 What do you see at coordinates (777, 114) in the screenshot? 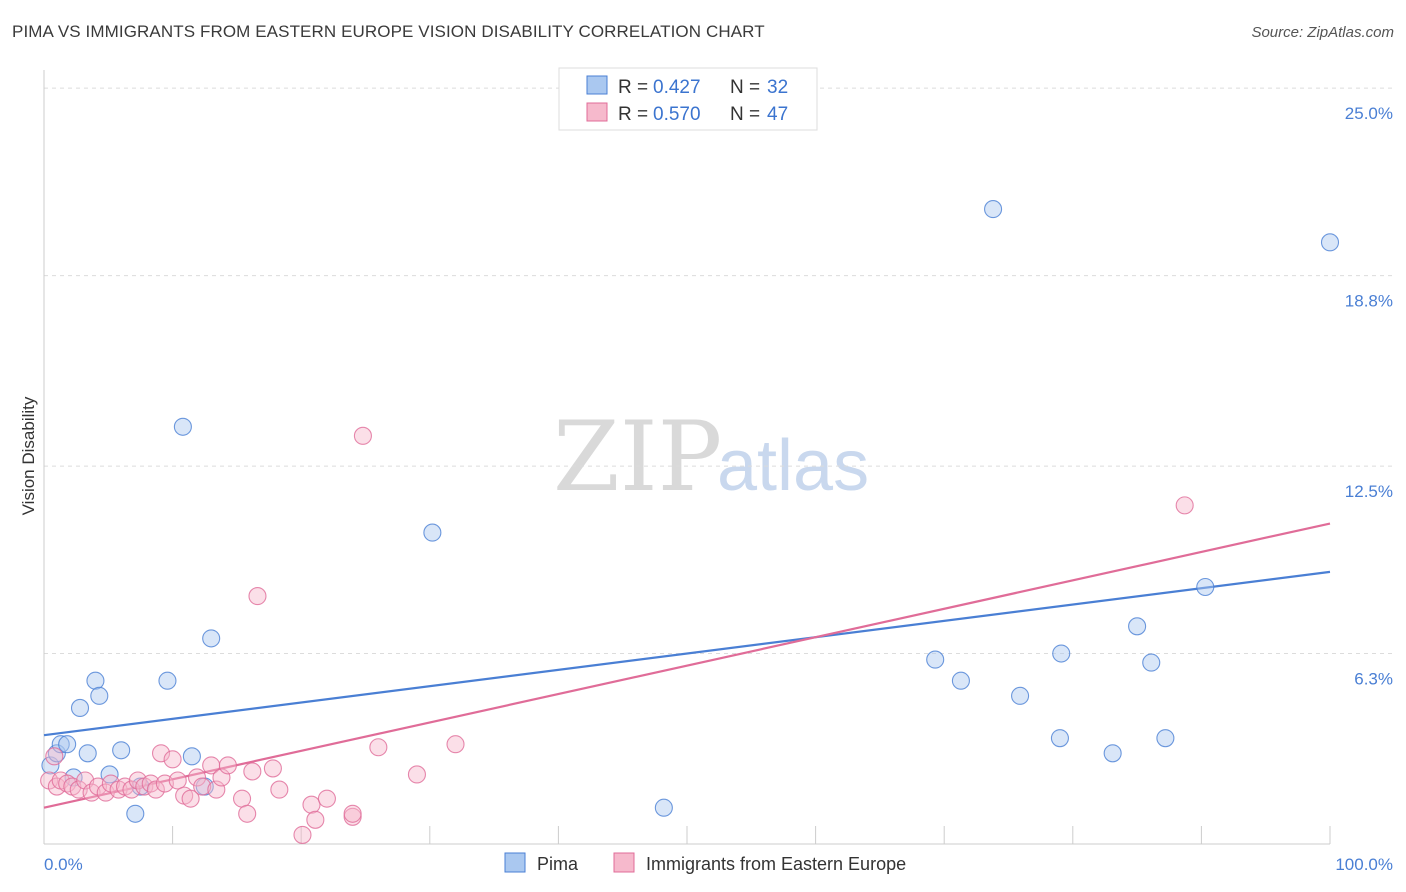
I see `legend-n-value-eeurope: 47` at bounding box center [777, 114].